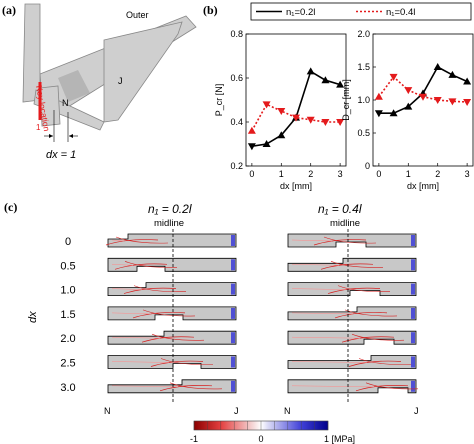 The height and width of the screenshot is (444, 474). What do you see at coordinates (261, 425) in the screenshot?
I see `colorbar-tick-marks` at bounding box center [261, 425].